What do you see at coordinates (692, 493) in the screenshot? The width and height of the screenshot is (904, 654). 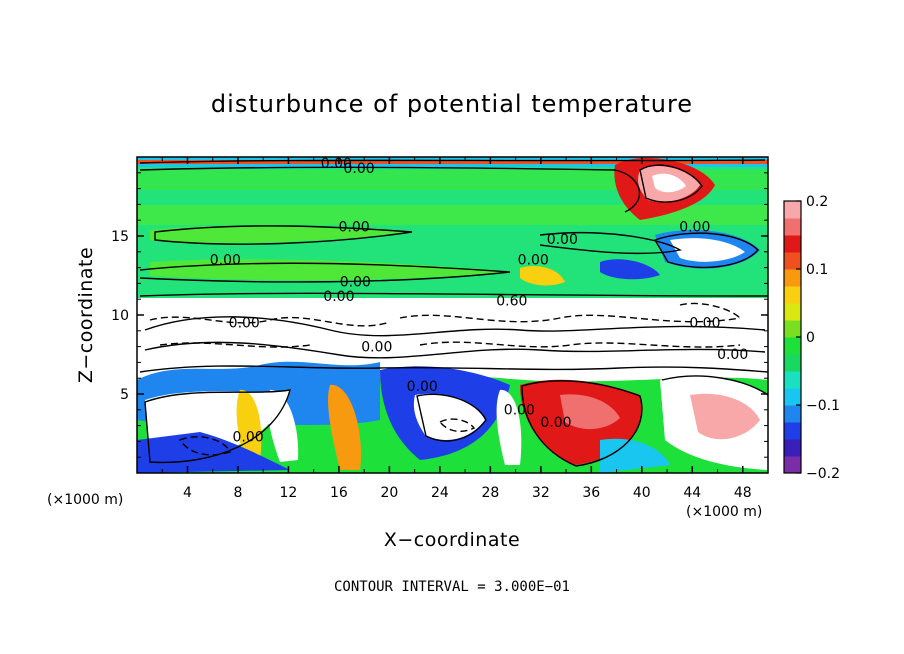 I see `x-tick-label: 44` at bounding box center [692, 493].